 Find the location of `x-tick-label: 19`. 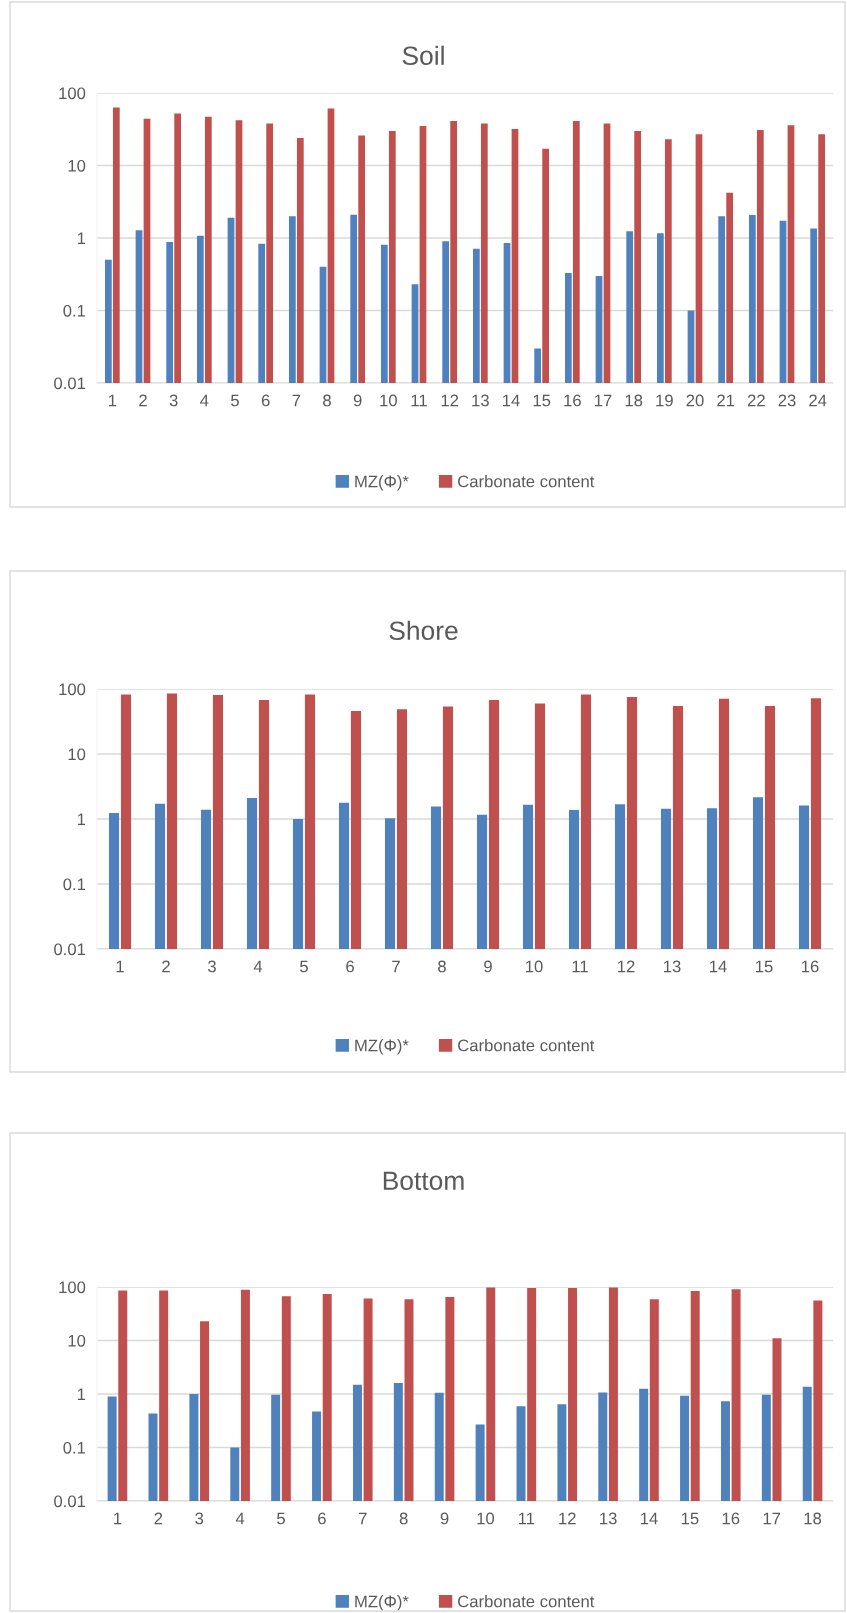

x-tick-label: 19 is located at coordinates (664, 400).